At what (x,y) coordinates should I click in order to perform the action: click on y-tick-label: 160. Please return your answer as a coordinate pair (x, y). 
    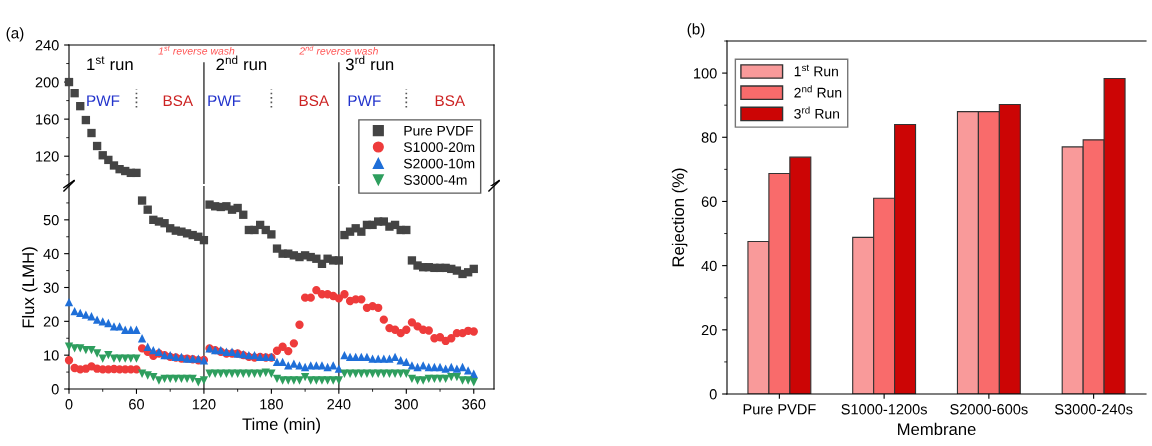
    Looking at the image, I should click on (47, 119).